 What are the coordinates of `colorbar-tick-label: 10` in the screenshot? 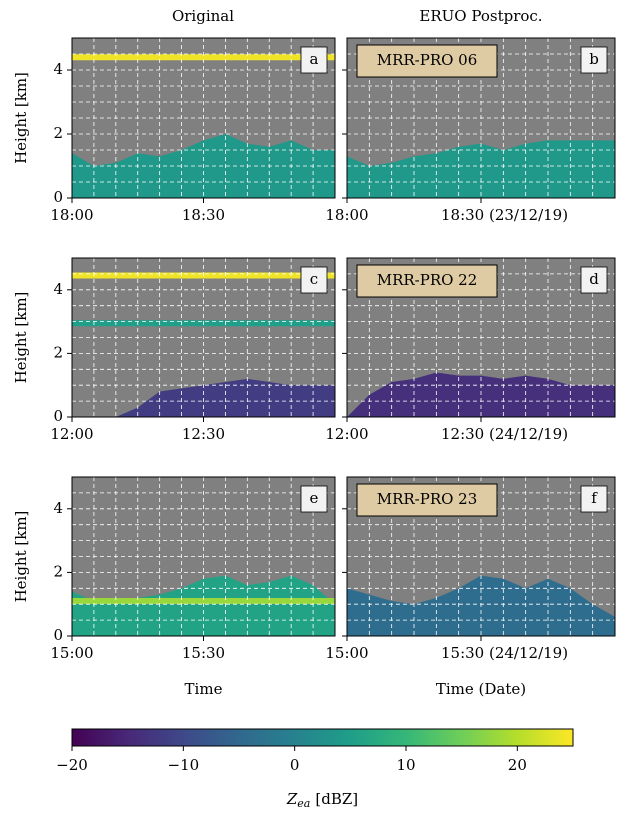 It's located at (405, 765).